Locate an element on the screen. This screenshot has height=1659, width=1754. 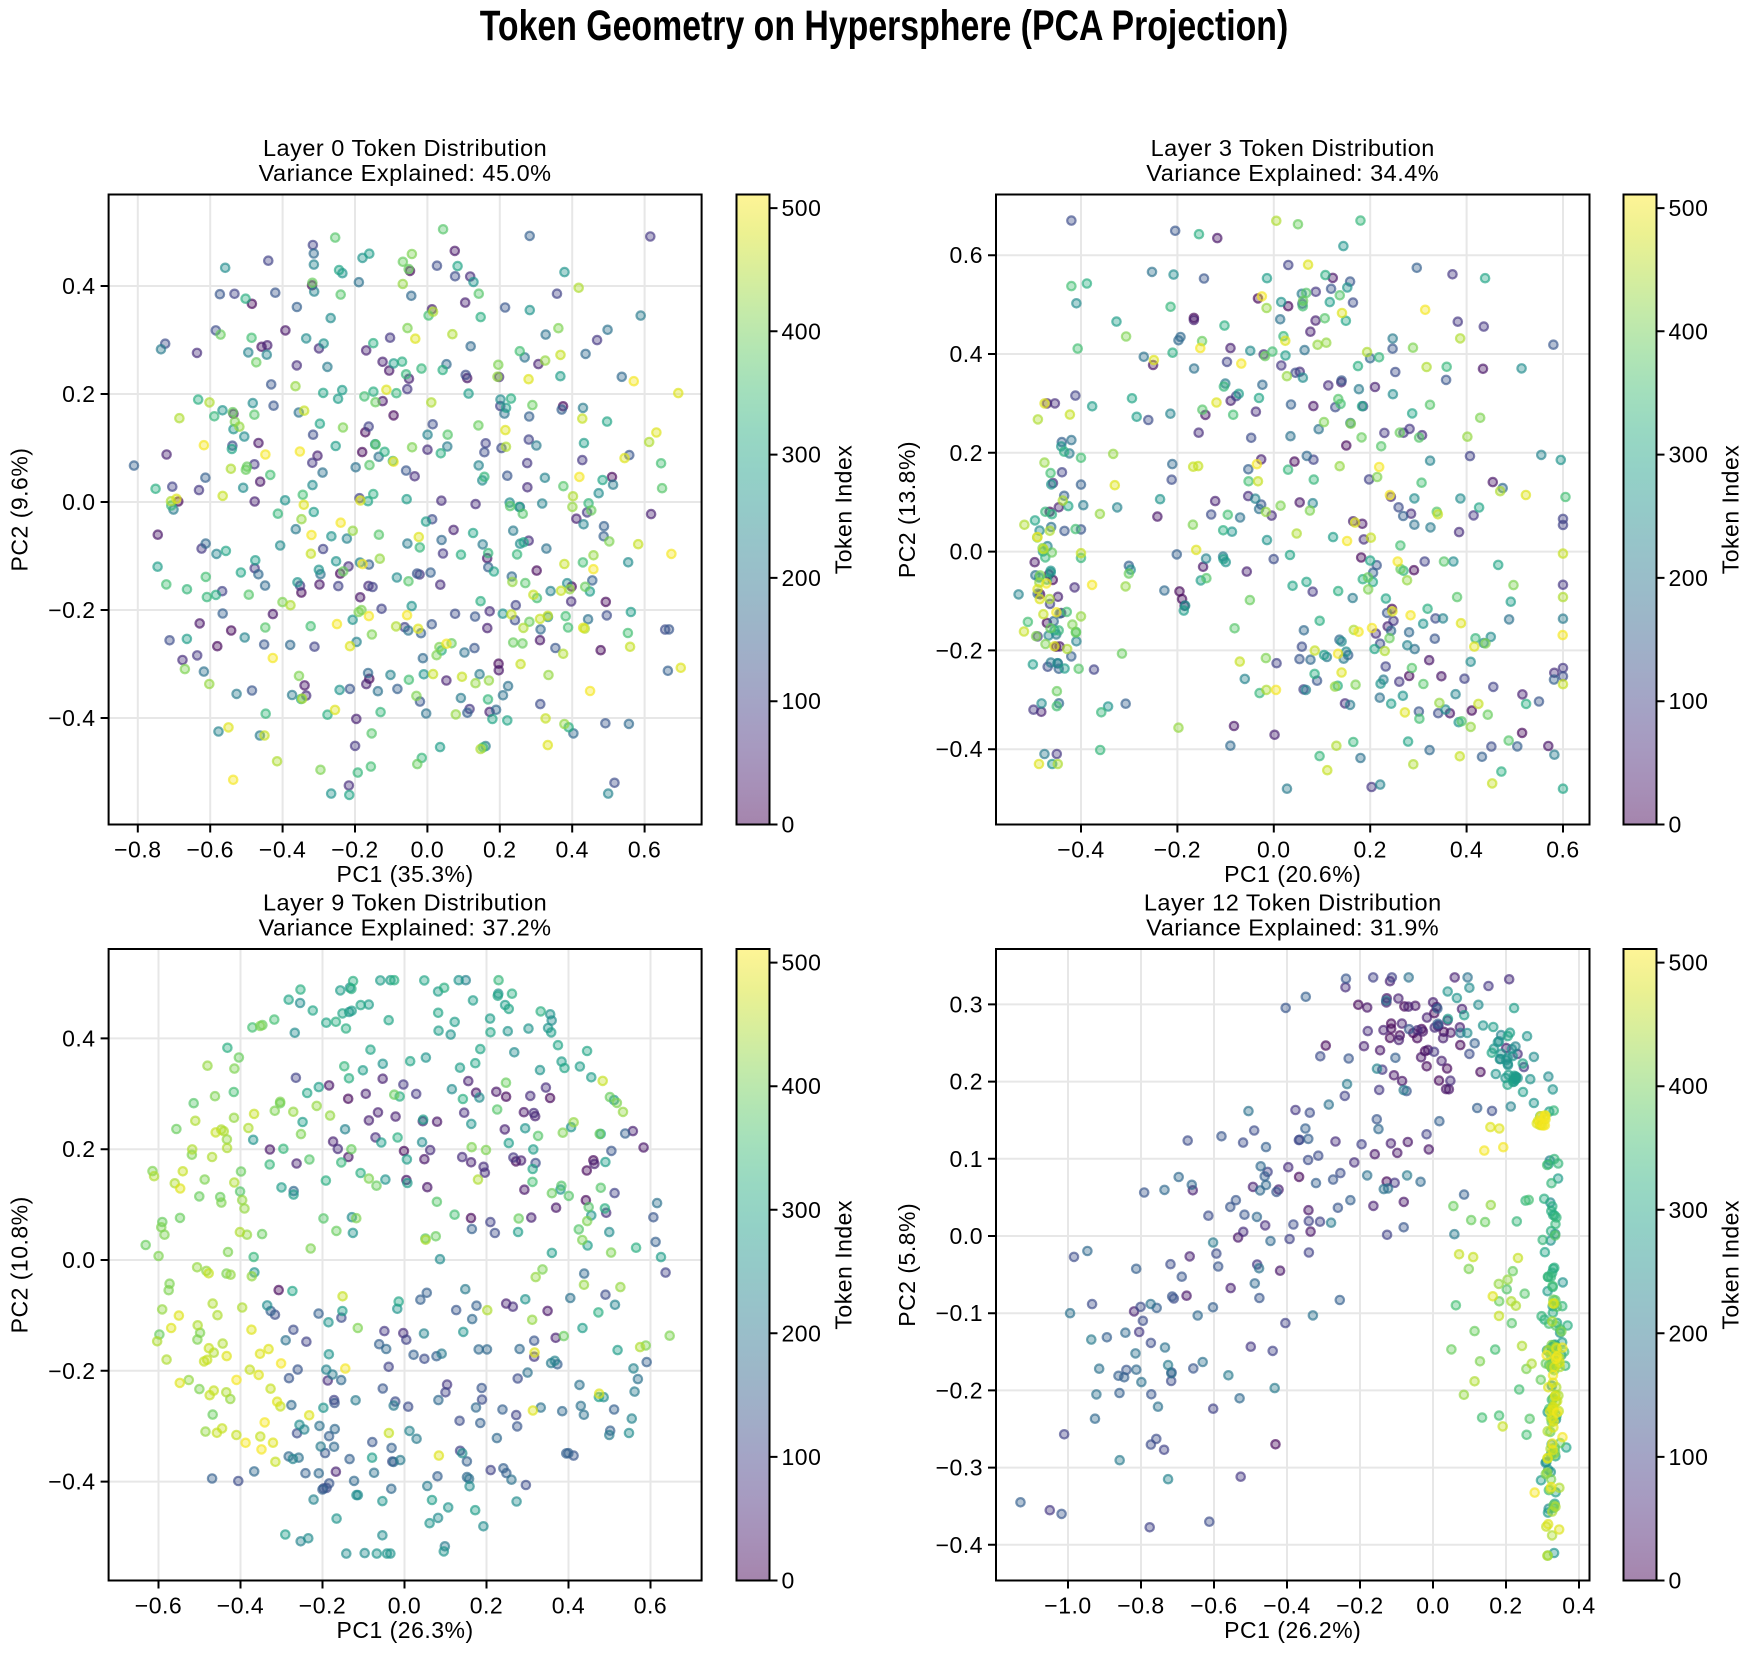
svg-text: PC2 (9.6%) is located at coordinates (20, 510).